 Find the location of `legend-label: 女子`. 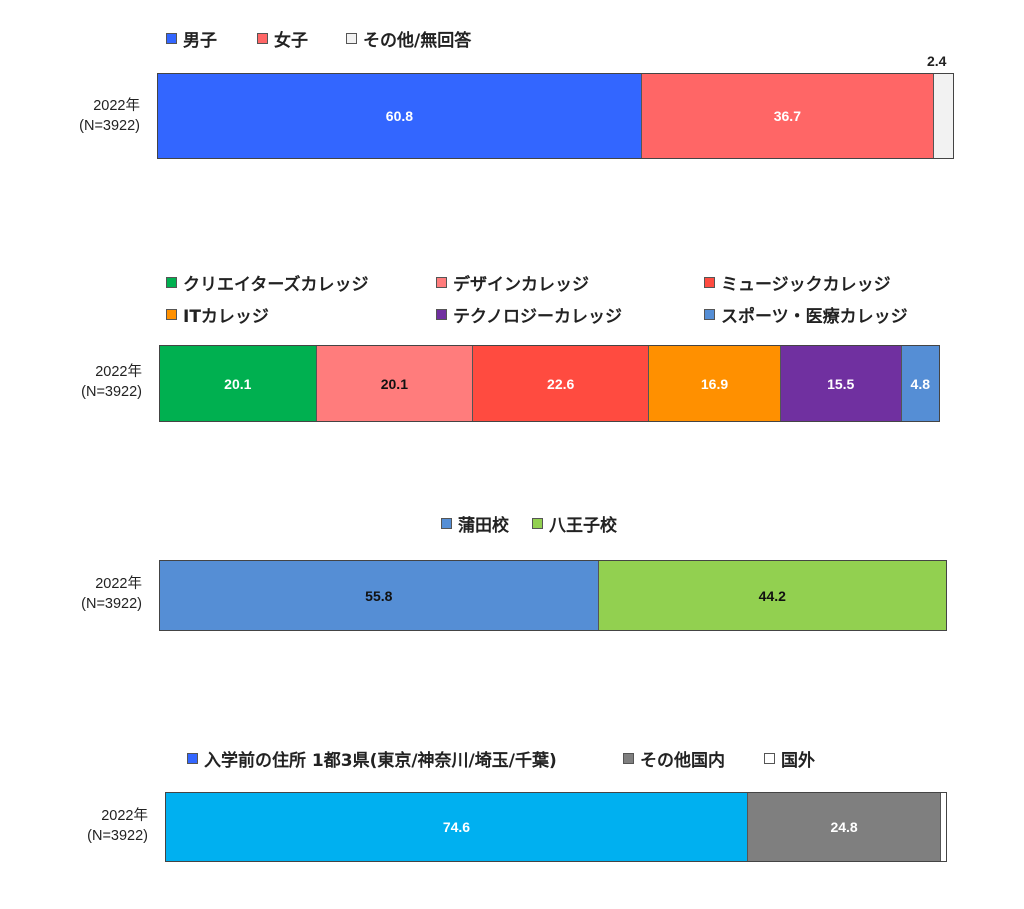

legend-label: 女子 is located at coordinates (291, 41).